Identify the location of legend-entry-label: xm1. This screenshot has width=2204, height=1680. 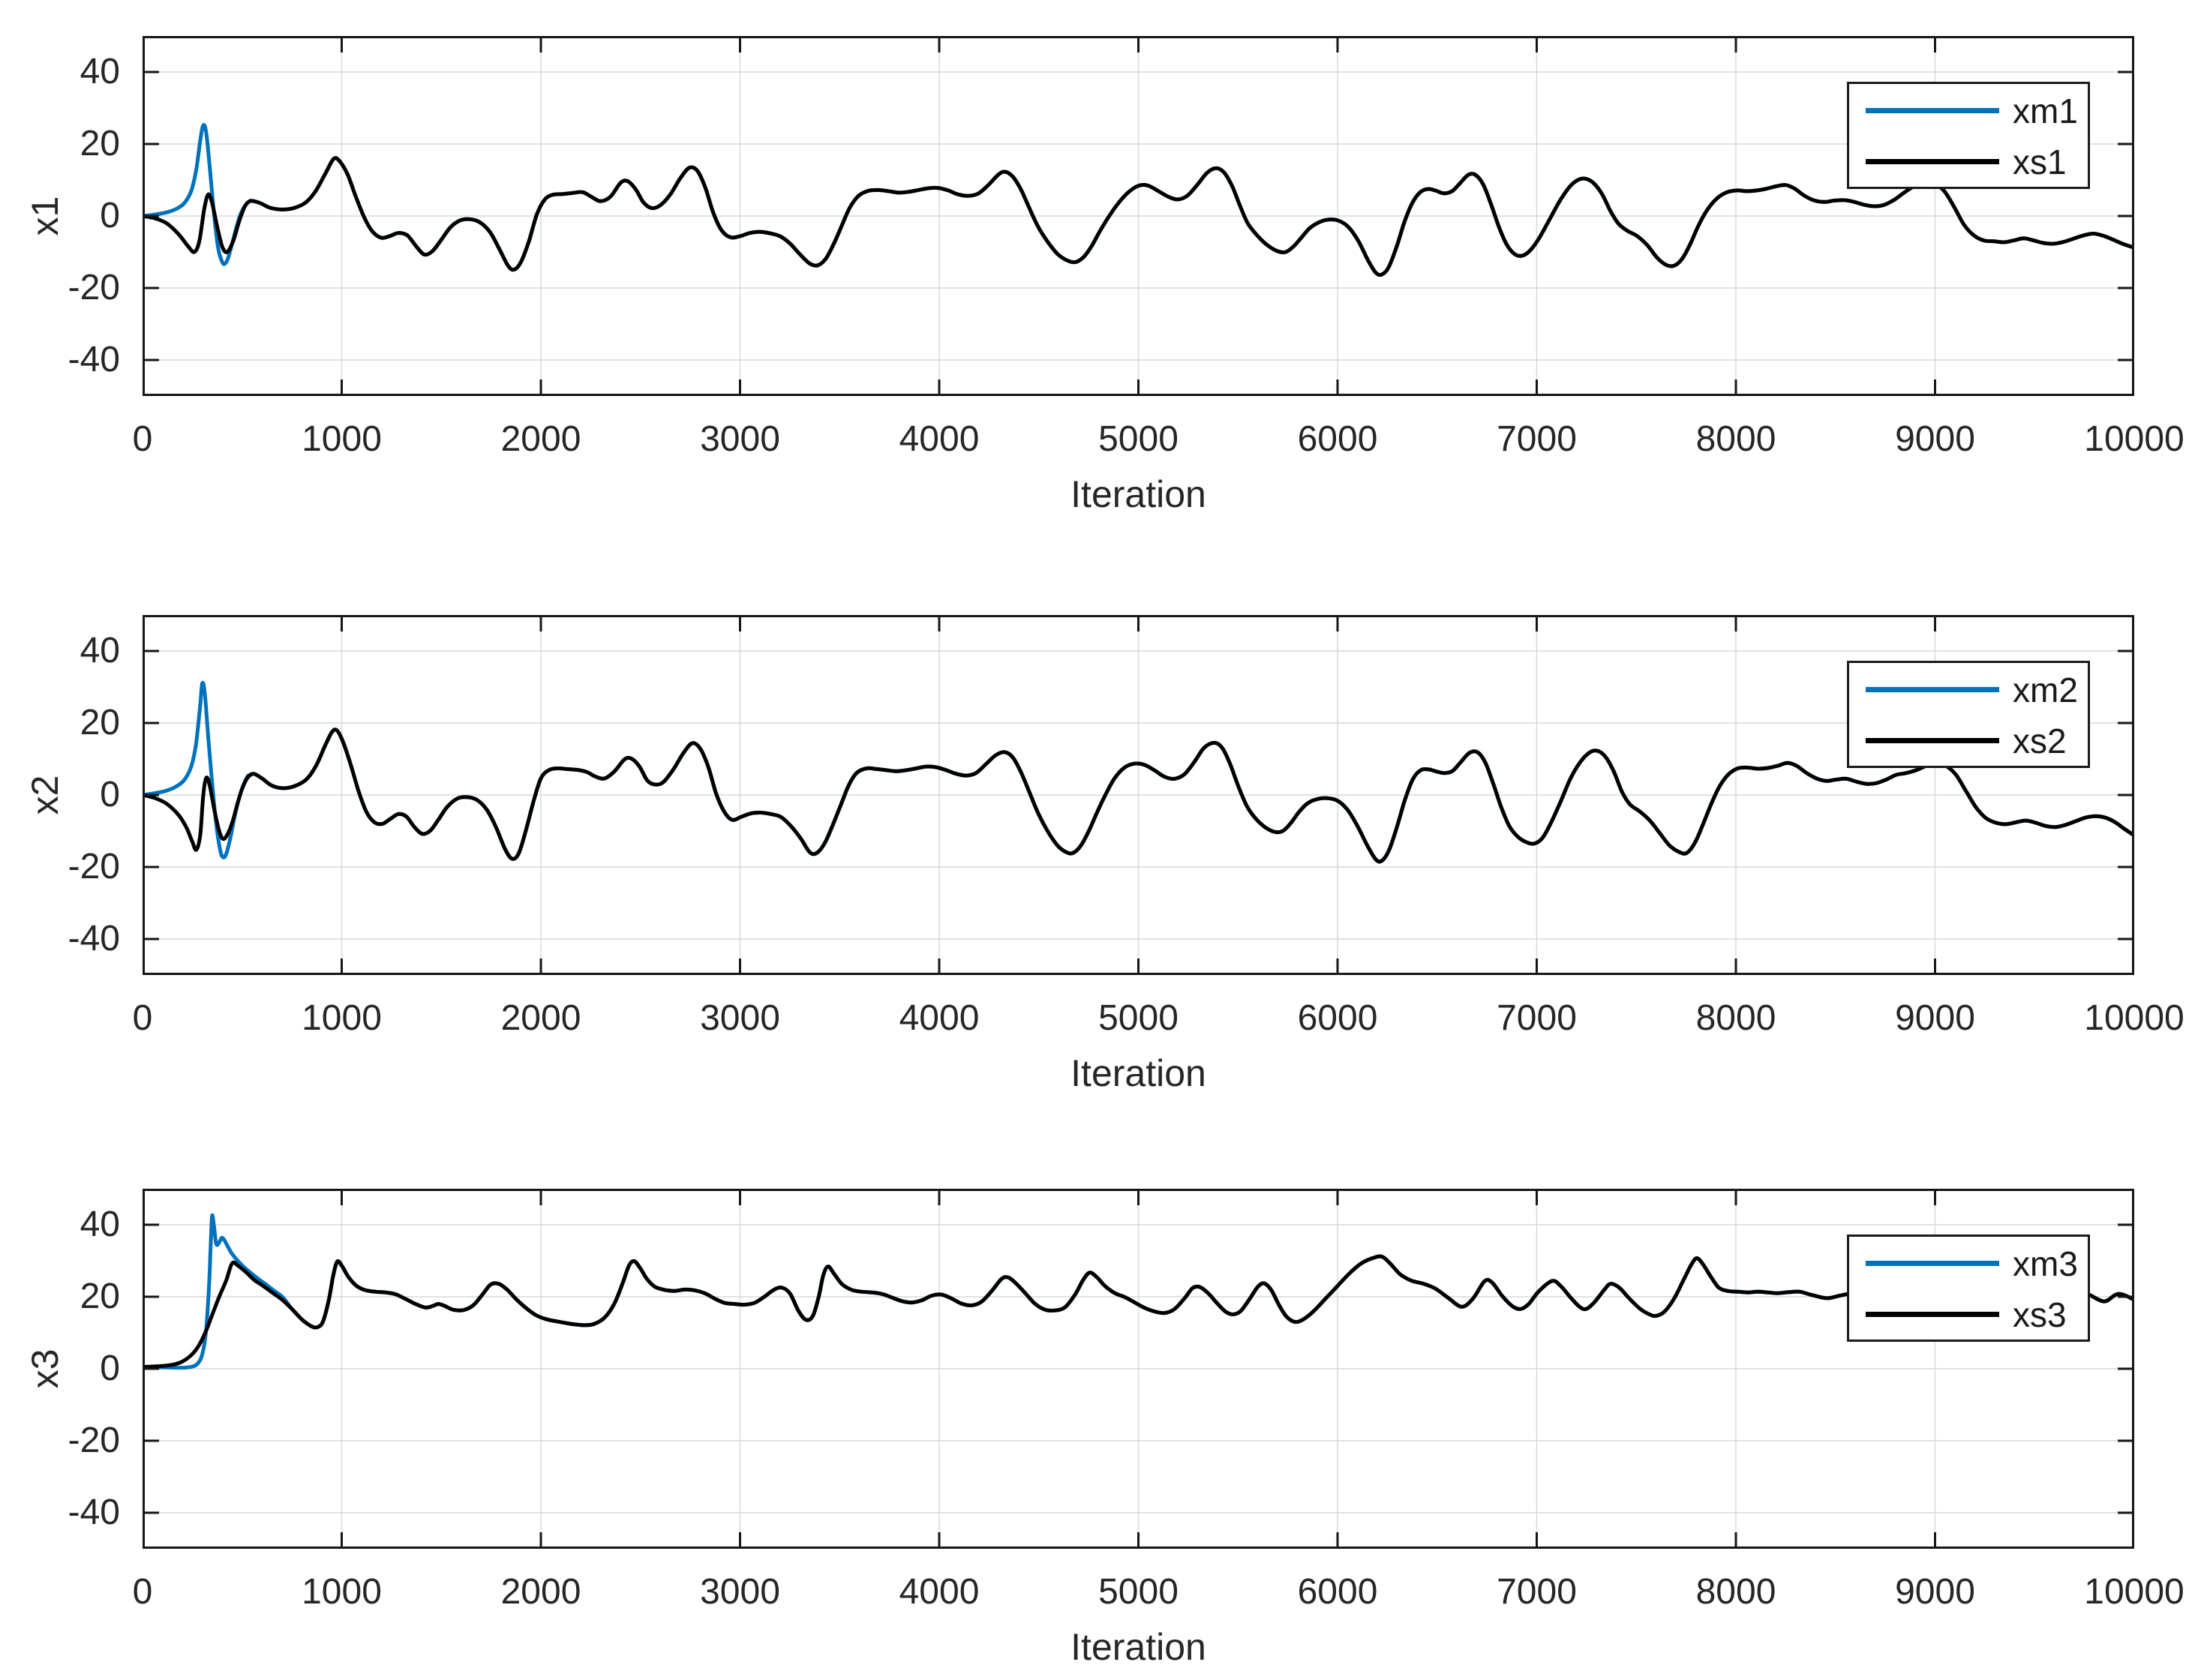
(2046, 111).